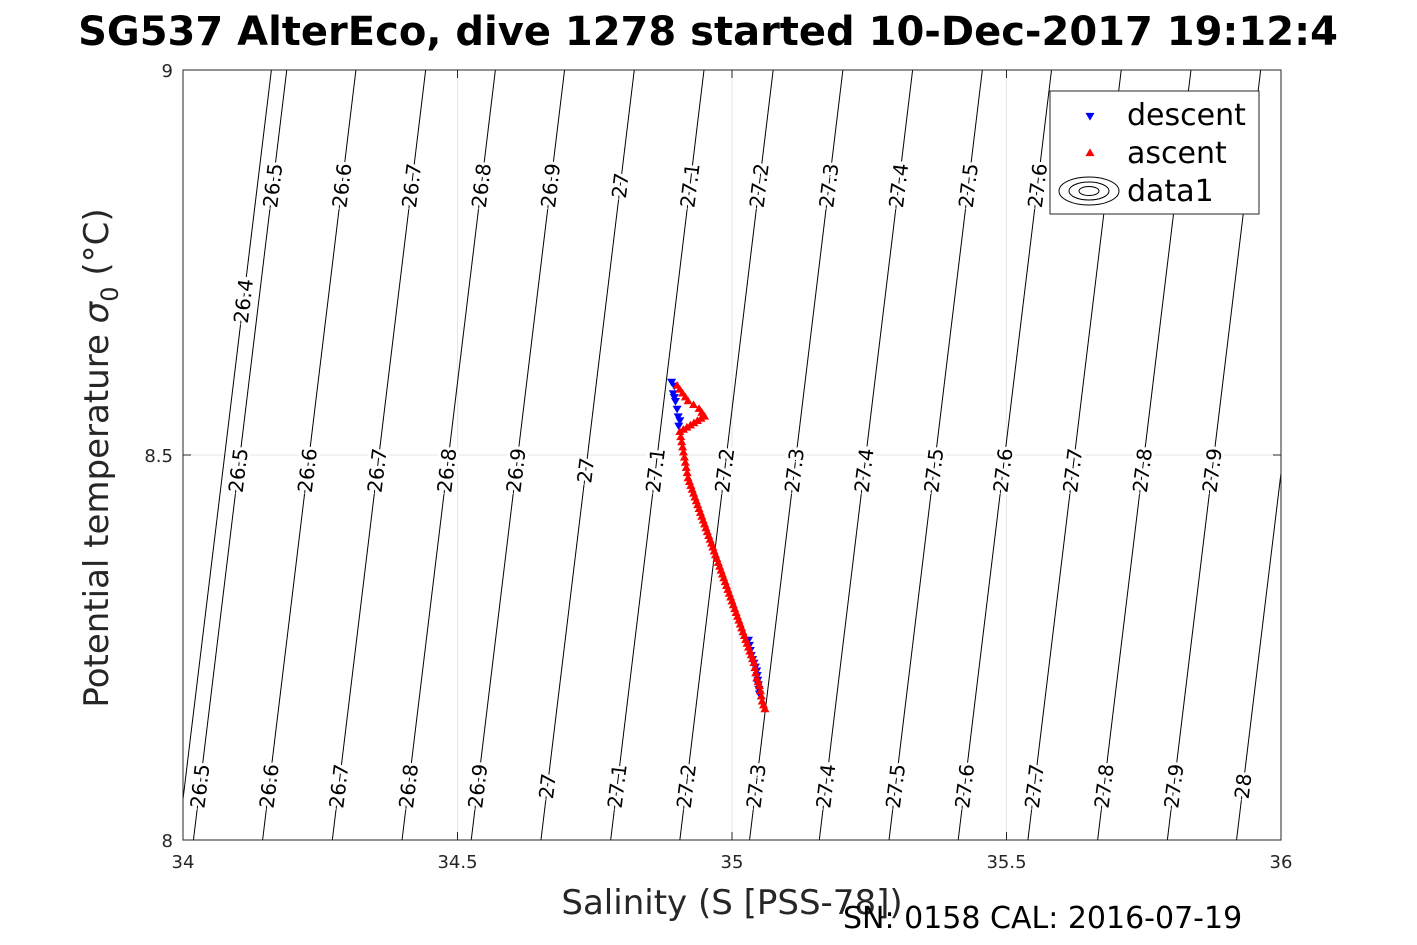 The height and width of the screenshot is (945, 1417). I want to click on x-tick-label: 34, so click(183, 862).